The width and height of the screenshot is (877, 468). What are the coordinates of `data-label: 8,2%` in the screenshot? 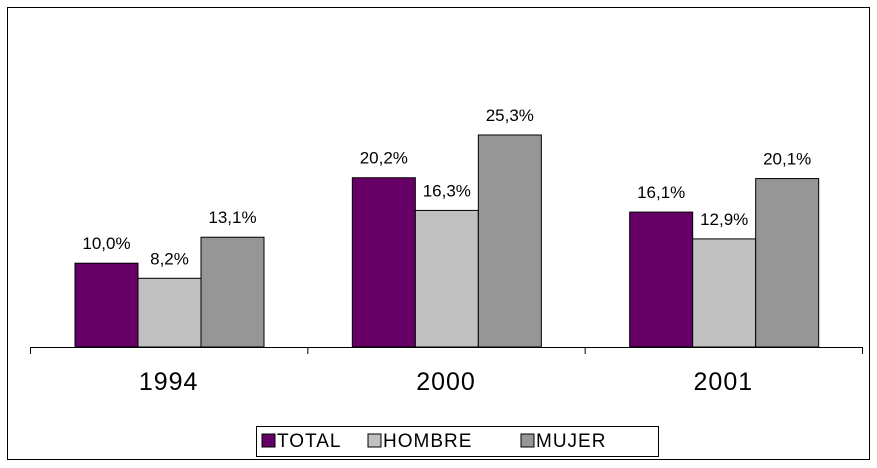 It's located at (169, 258).